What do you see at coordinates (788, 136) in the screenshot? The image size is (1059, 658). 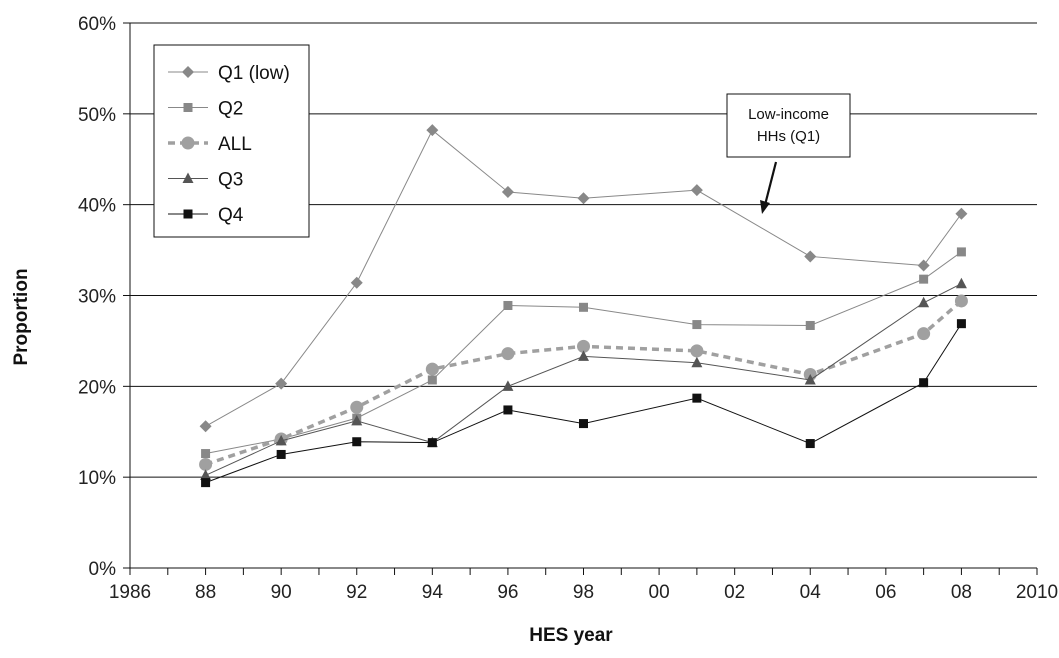 I see `annotation-label: HHs (Q1)` at bounding box center [788, 136].